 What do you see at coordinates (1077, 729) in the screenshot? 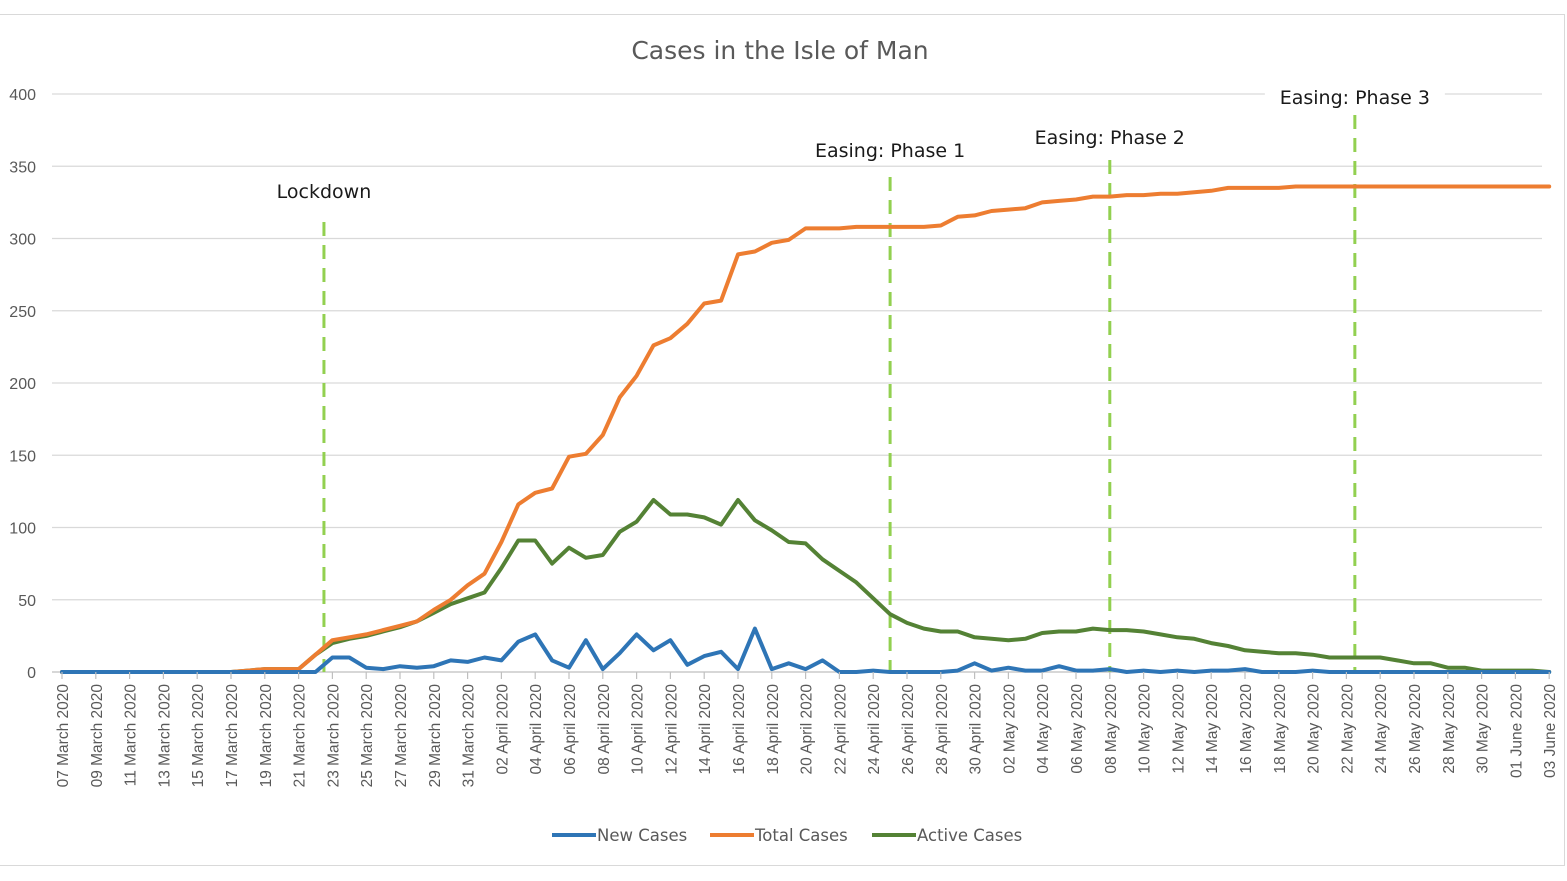
I see `x-tick-label: 06 May 2020` at bounding box center [1077, 729].